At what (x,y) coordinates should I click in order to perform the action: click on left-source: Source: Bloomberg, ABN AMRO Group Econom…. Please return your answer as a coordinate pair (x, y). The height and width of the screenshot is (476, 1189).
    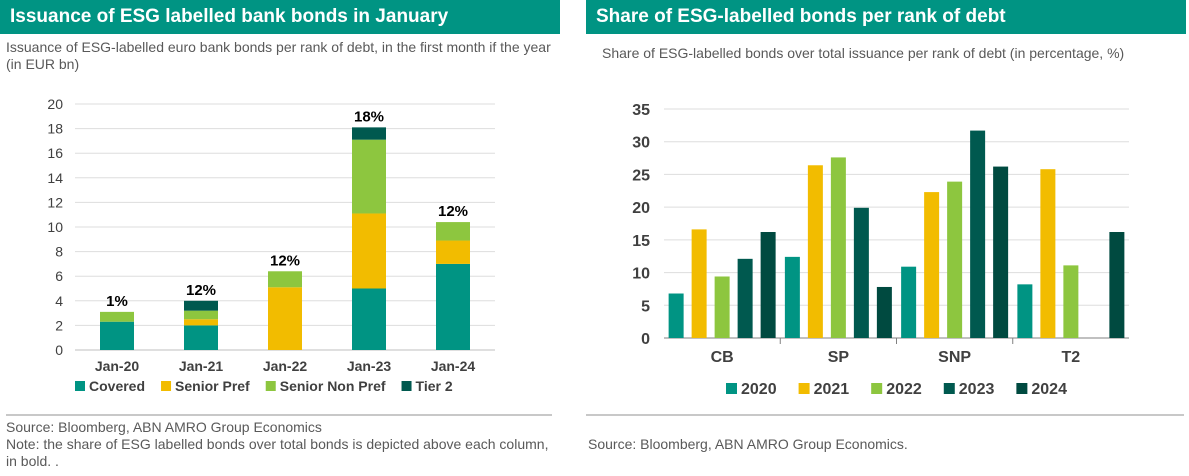
    Looking at the image, I should click on (164, 427).